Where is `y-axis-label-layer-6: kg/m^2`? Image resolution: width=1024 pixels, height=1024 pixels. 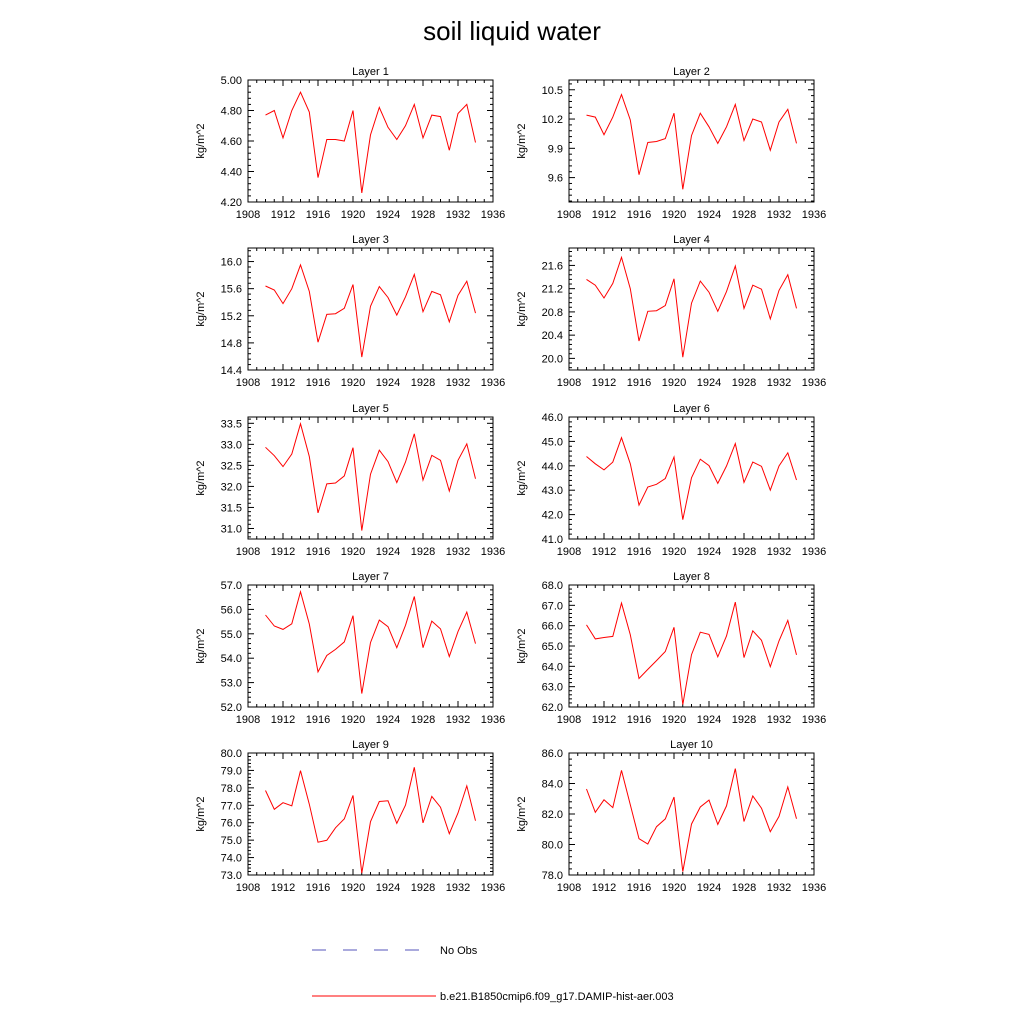
y-axis-label-layer-6: kg/m^2 is located at coordinates (522, 477).